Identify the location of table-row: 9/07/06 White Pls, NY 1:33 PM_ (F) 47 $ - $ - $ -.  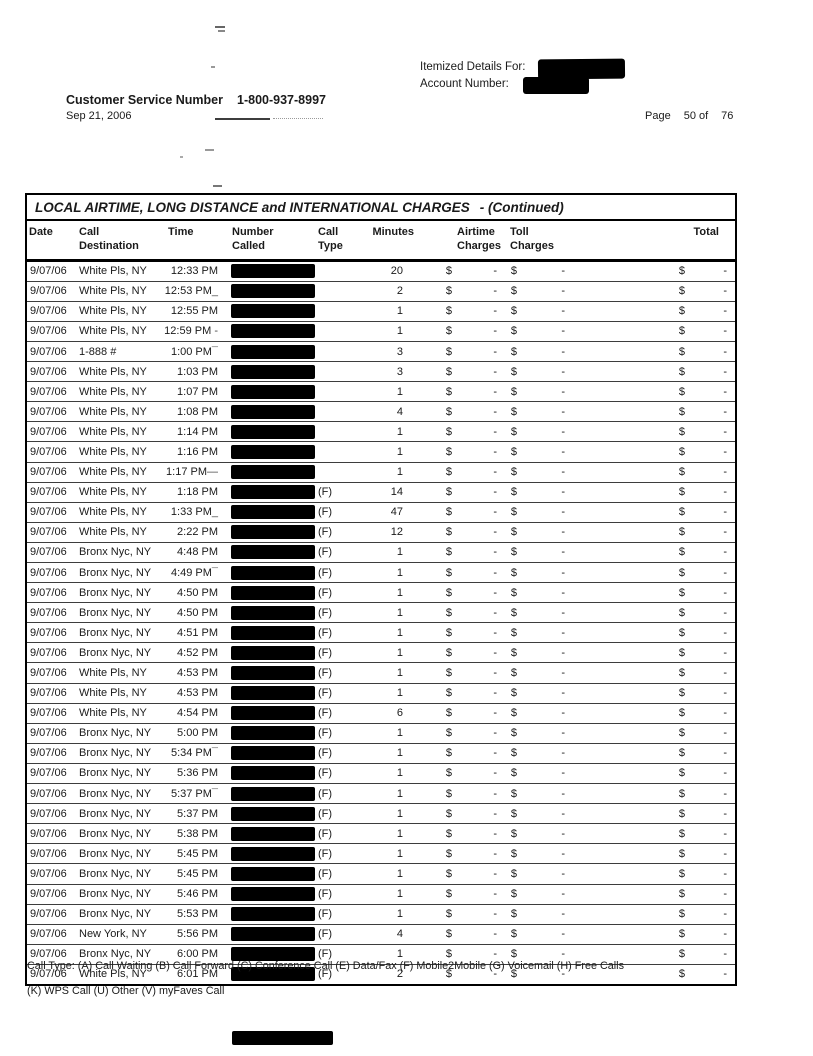
(381, 513).